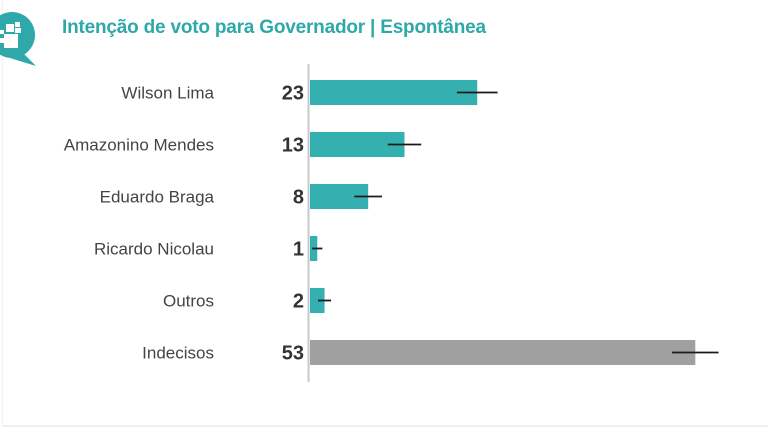 The image size is (768, 430). I want to click on speech-bubble-squares-icon, so click(18, 39).